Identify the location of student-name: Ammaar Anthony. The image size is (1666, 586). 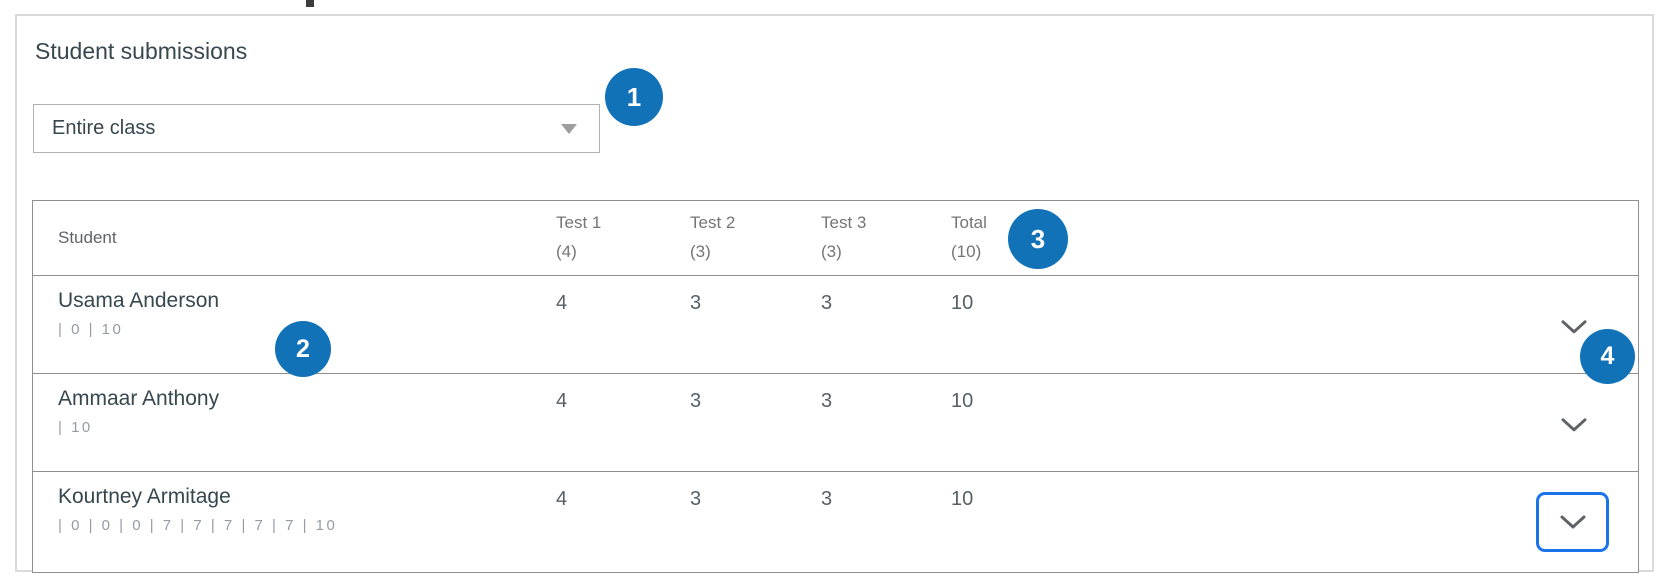
(139, 398).